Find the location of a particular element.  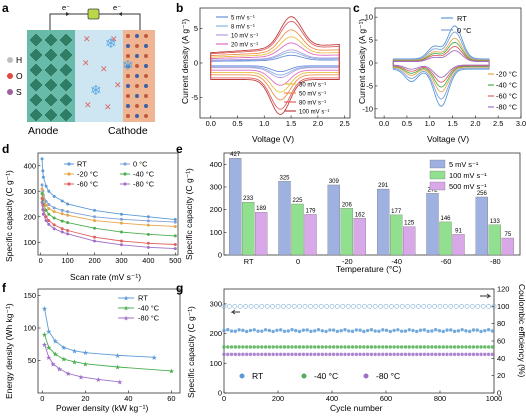

legend-H-dot is located at coordinates (10, 60).